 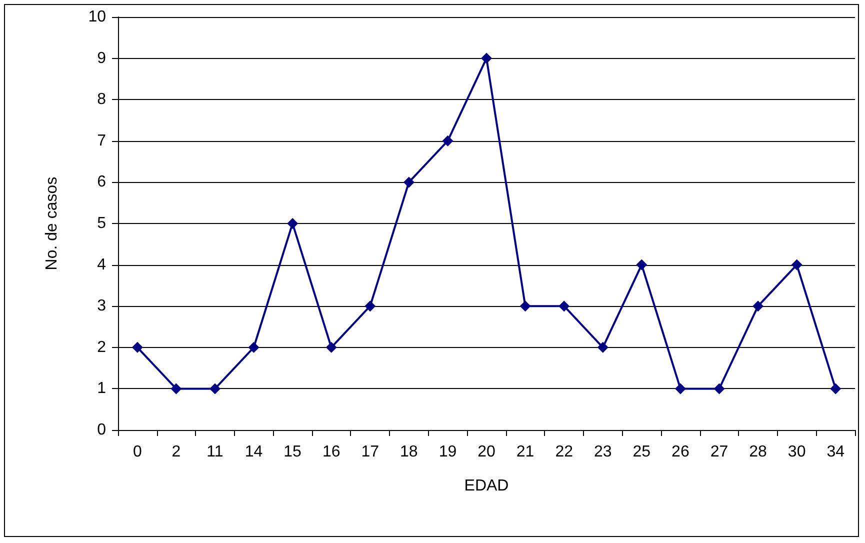 I want to click on x-tick-label: 34, so click(x=835, y=452).